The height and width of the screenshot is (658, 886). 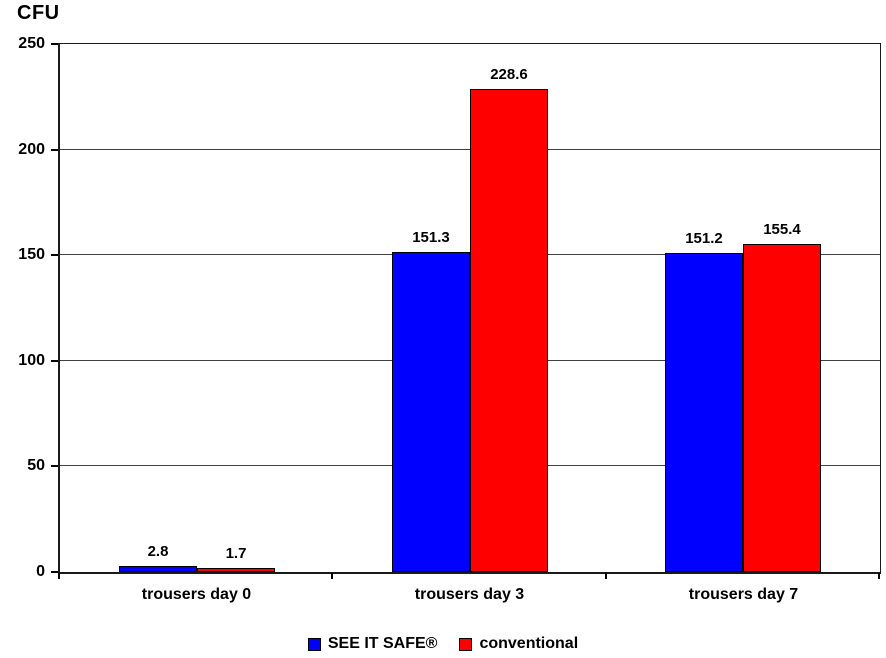 I want to click on bar-value-label: 155.4, so click(x=782, y=229).